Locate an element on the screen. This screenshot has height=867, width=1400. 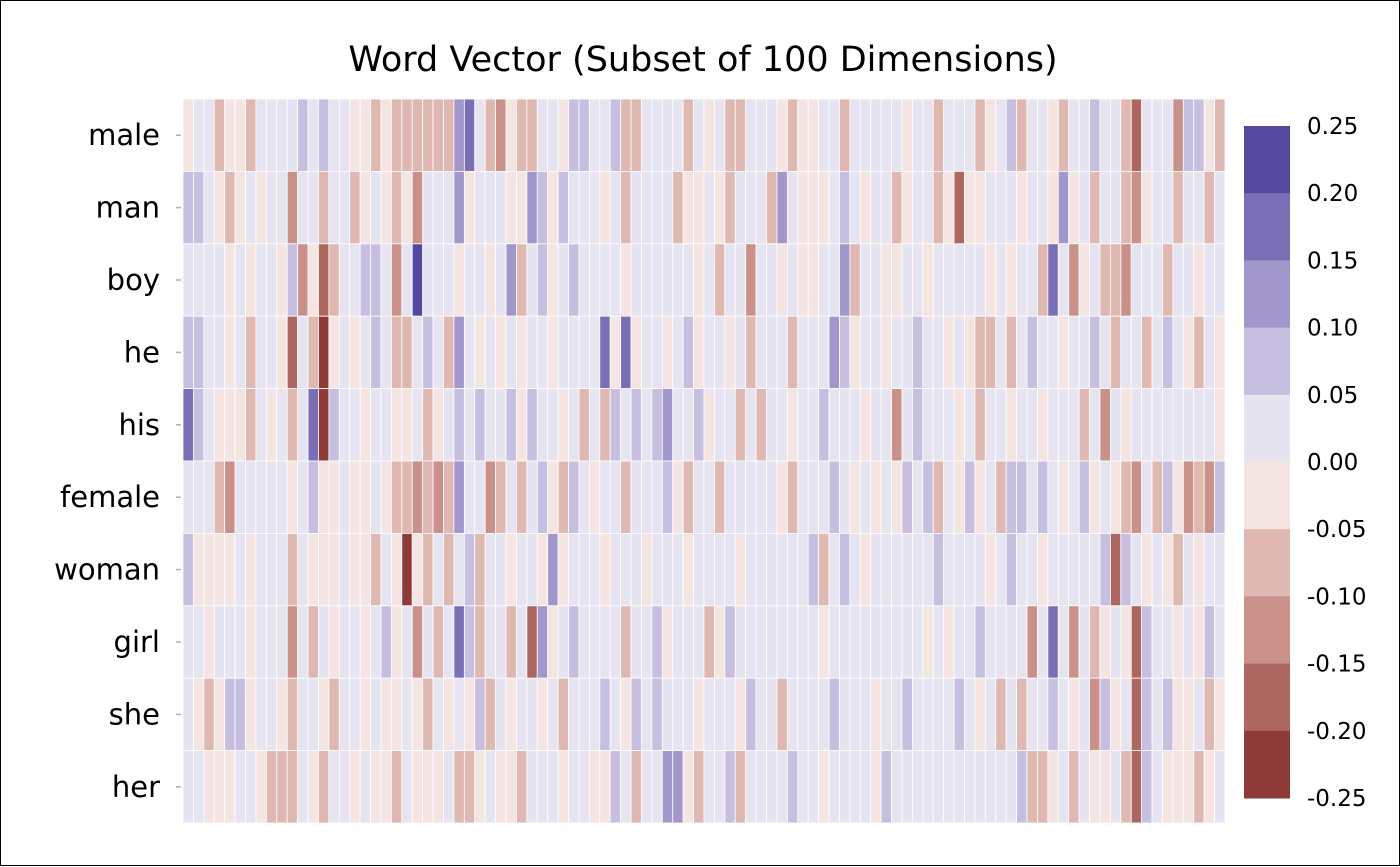
colorbar-band is located at coordinates (1267, 227).